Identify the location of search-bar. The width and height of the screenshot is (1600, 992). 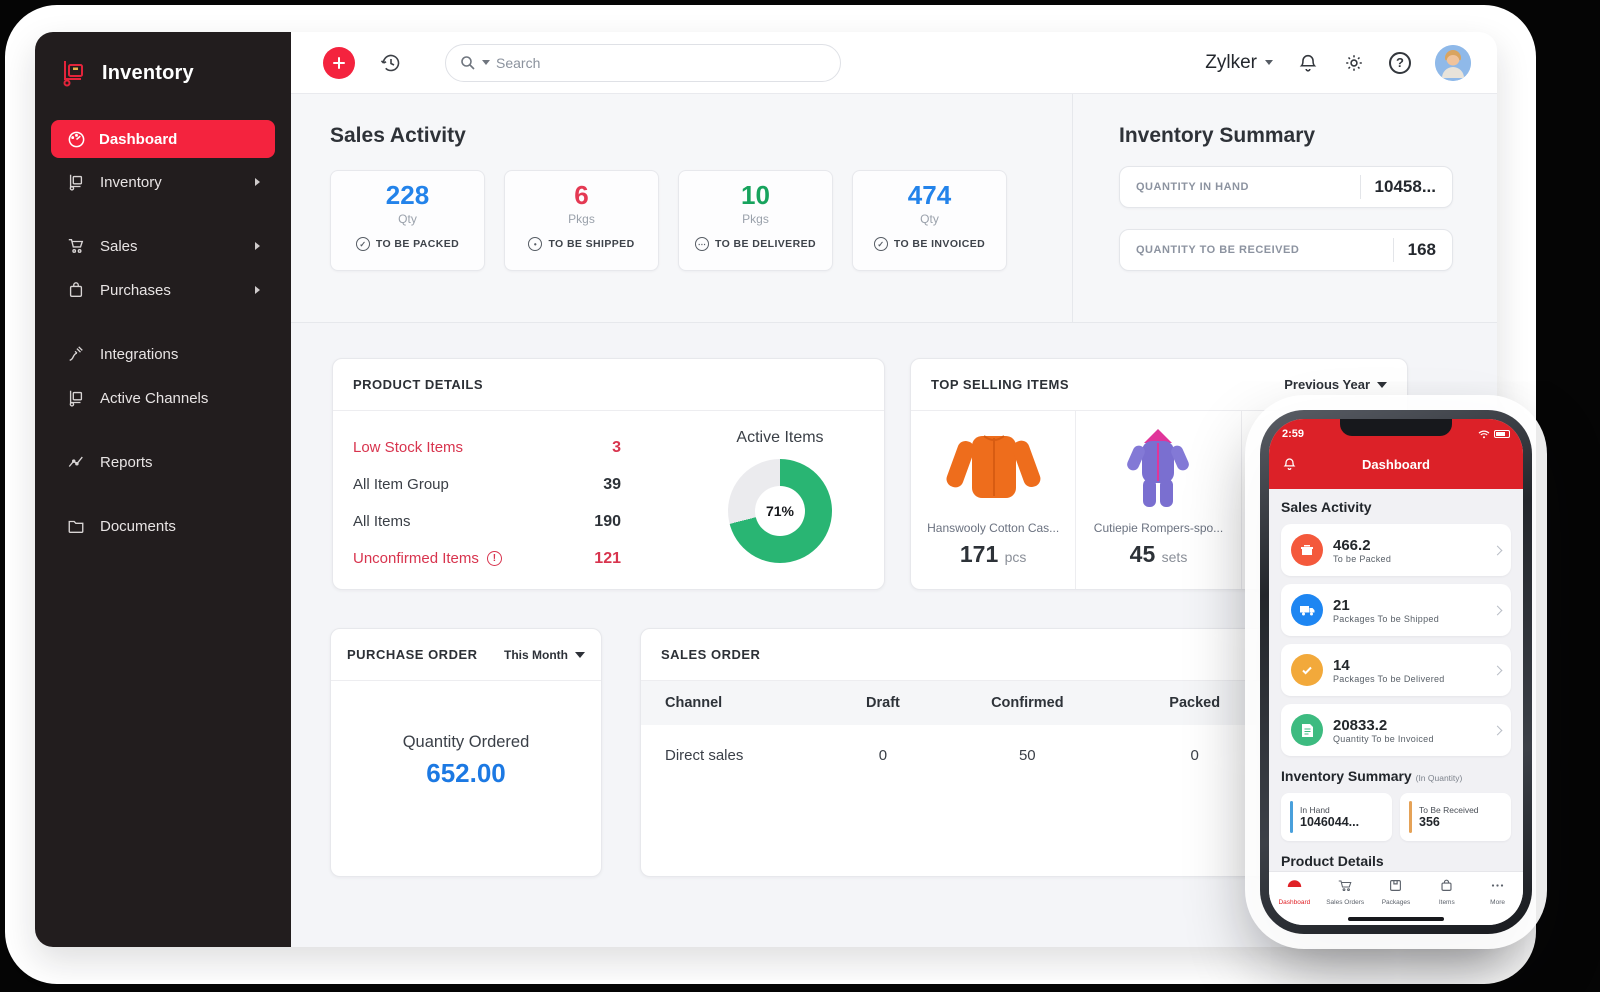
(643, 62).